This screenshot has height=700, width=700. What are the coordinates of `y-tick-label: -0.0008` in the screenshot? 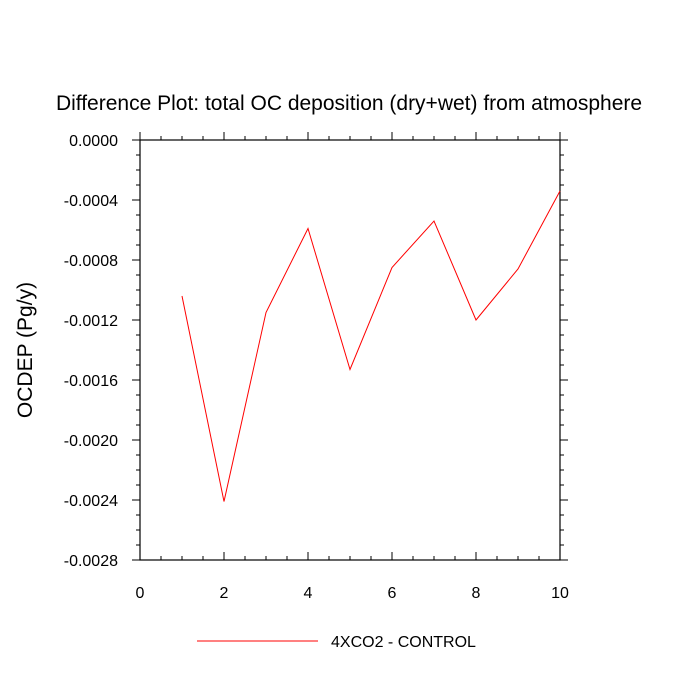 It's located at (91, 261).